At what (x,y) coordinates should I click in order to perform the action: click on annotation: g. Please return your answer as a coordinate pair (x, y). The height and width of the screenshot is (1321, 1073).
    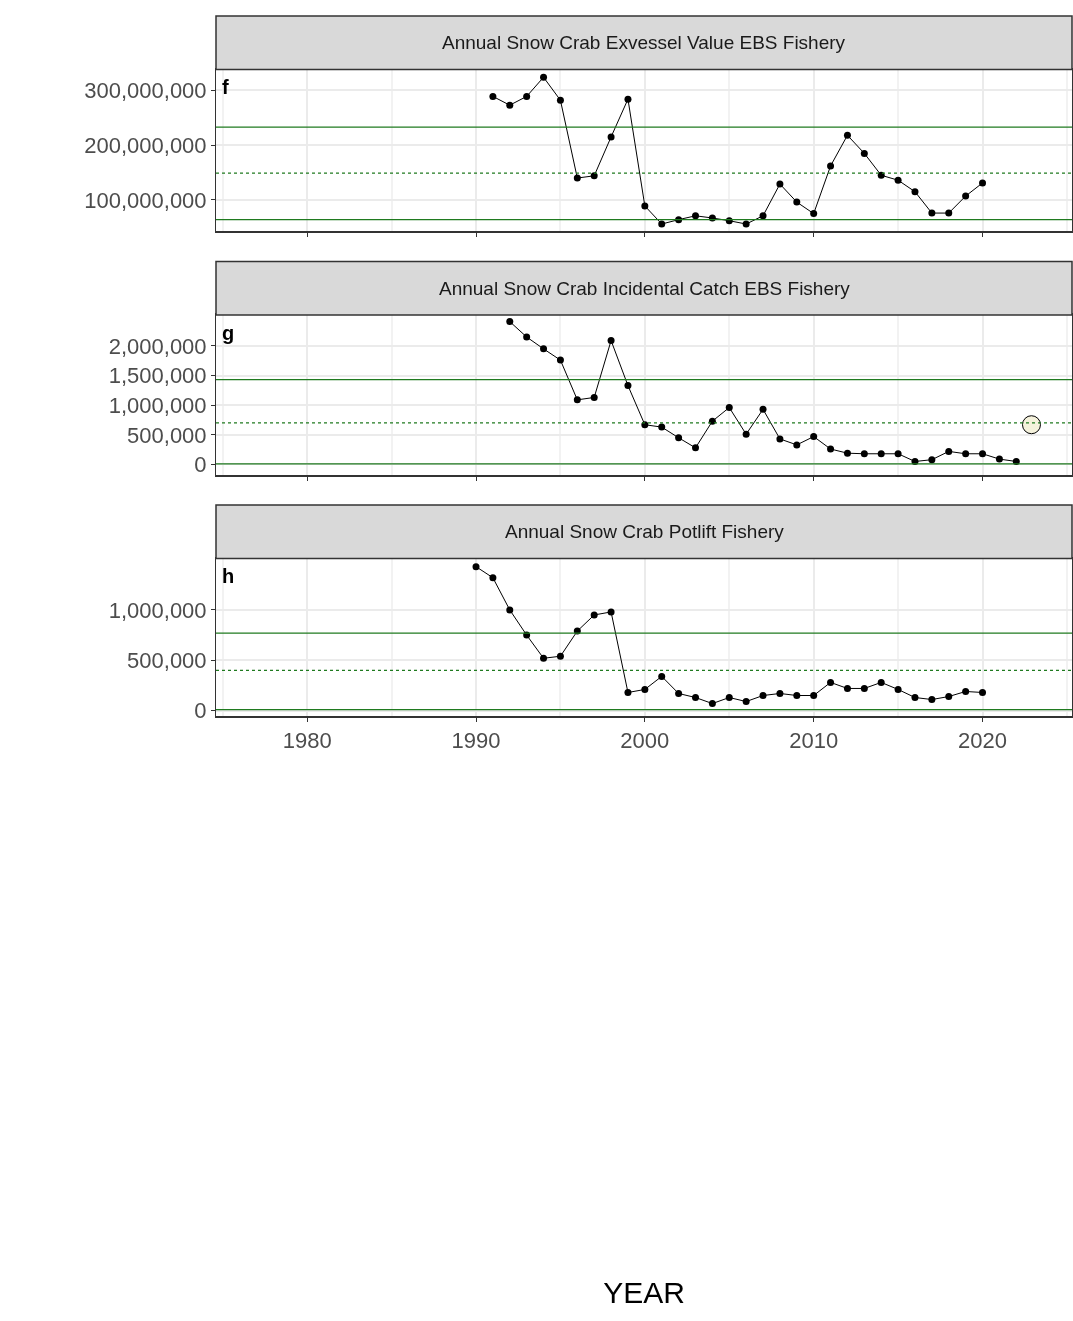
    Looking at the image, I should click on (228, 333).